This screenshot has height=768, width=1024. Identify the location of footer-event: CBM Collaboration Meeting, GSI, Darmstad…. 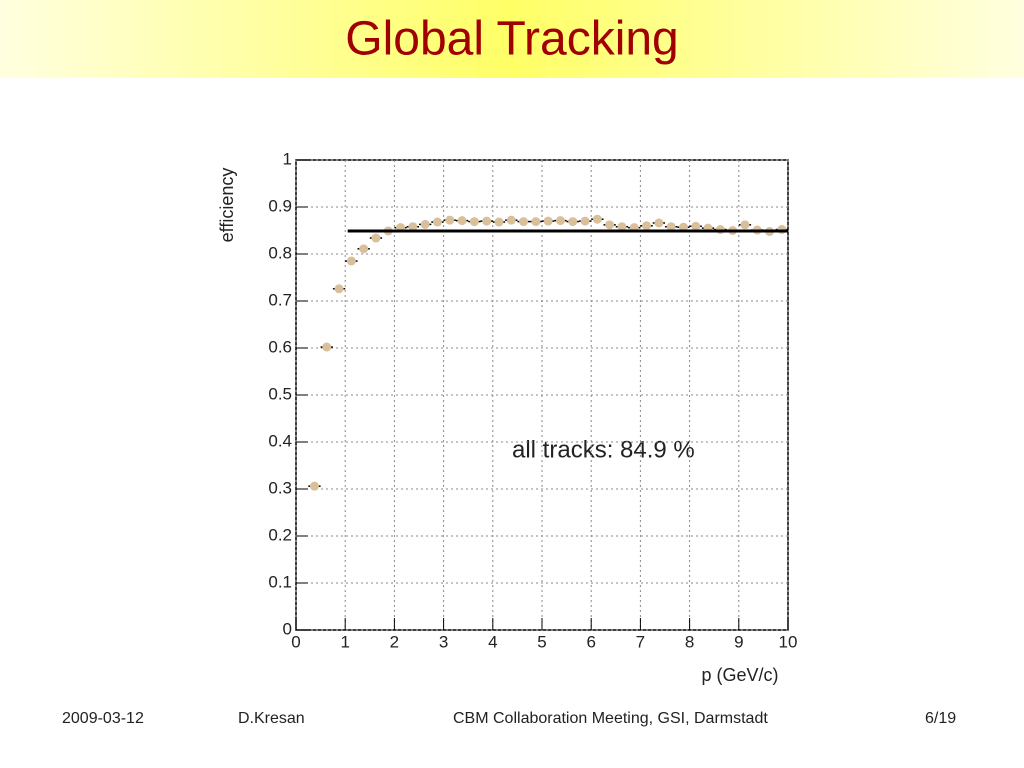
(610, 718).